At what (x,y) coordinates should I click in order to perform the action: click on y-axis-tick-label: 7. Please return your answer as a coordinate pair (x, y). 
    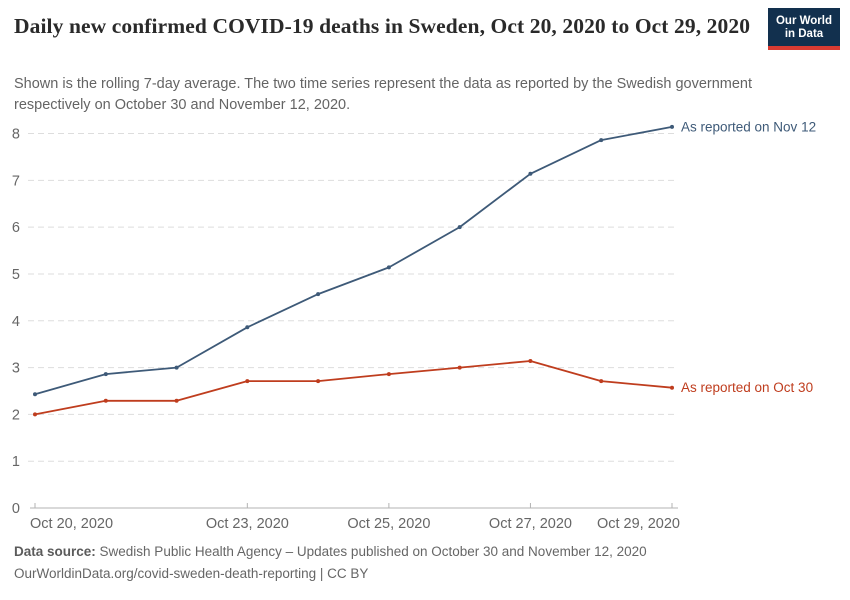
    Looking at the image, I should click on (16, 181).